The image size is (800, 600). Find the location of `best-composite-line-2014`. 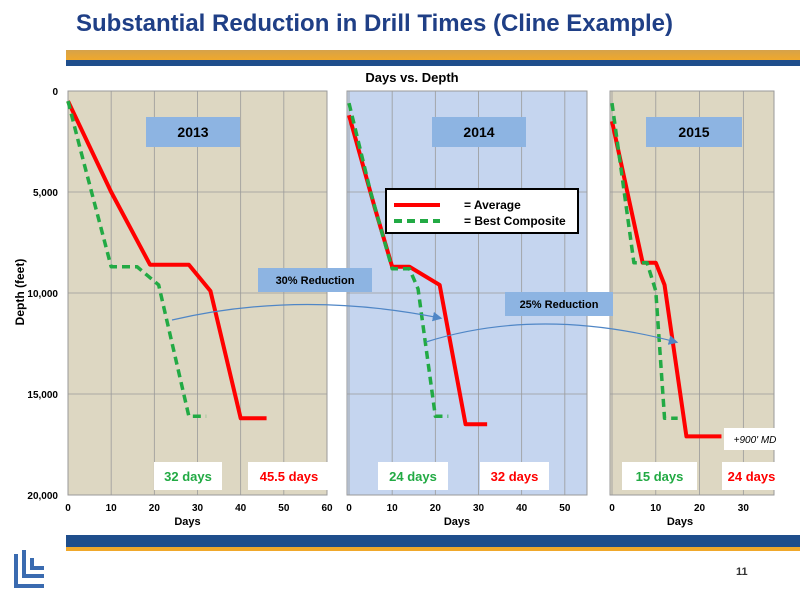

best-composite-line-2014 is located at coordinates (398, 260).